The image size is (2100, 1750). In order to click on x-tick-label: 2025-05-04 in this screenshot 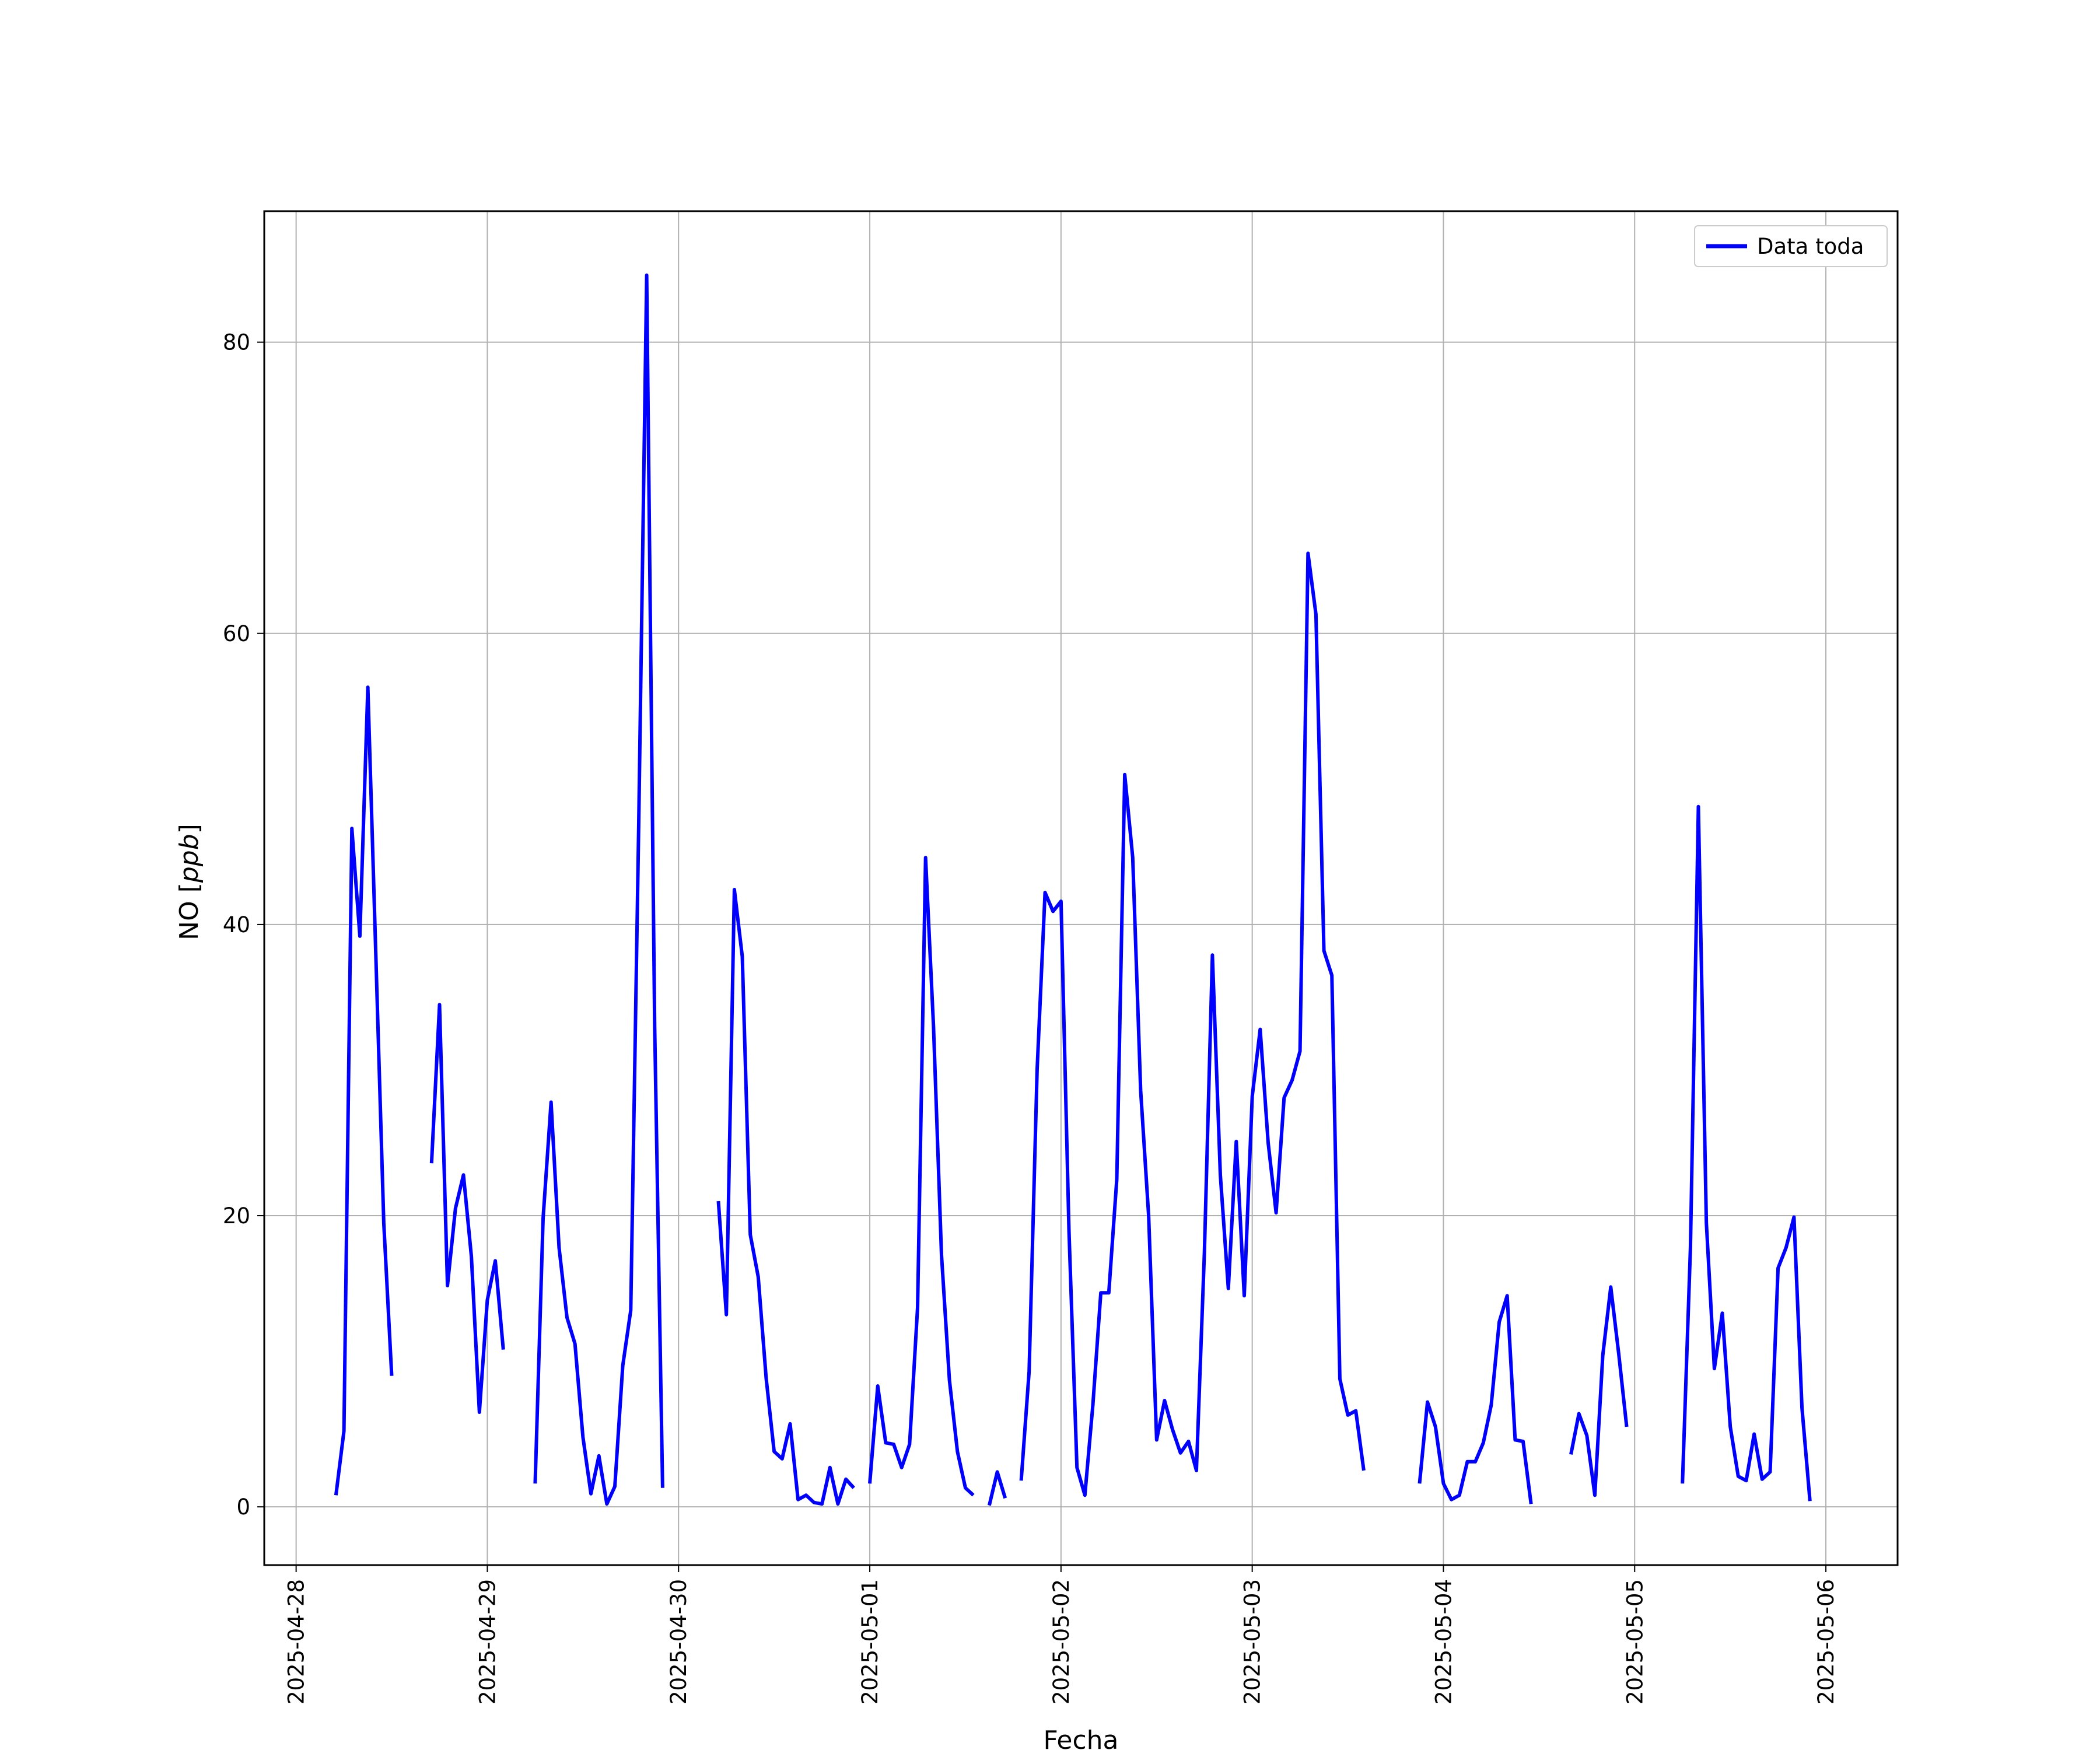, I will do `click(1443, 1641)`.